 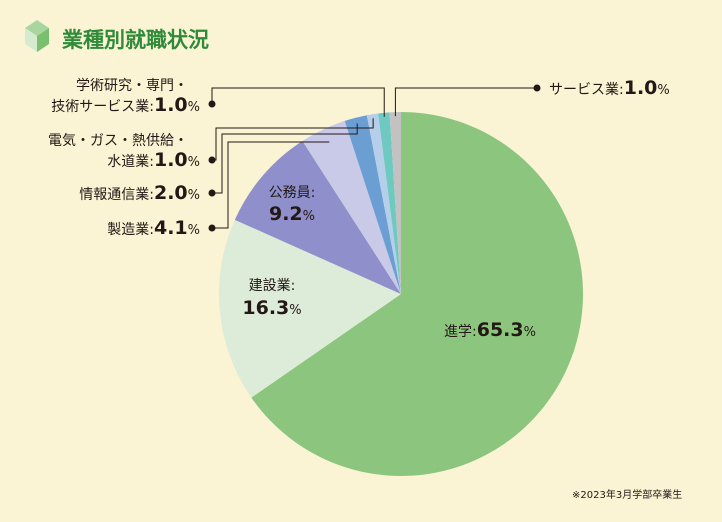 What do you see at coordinates (118, 141) in the screenshot?
I see `slice-label-5-line1: 電気・ガス・熱供給・` at bounding box center [118, 141].